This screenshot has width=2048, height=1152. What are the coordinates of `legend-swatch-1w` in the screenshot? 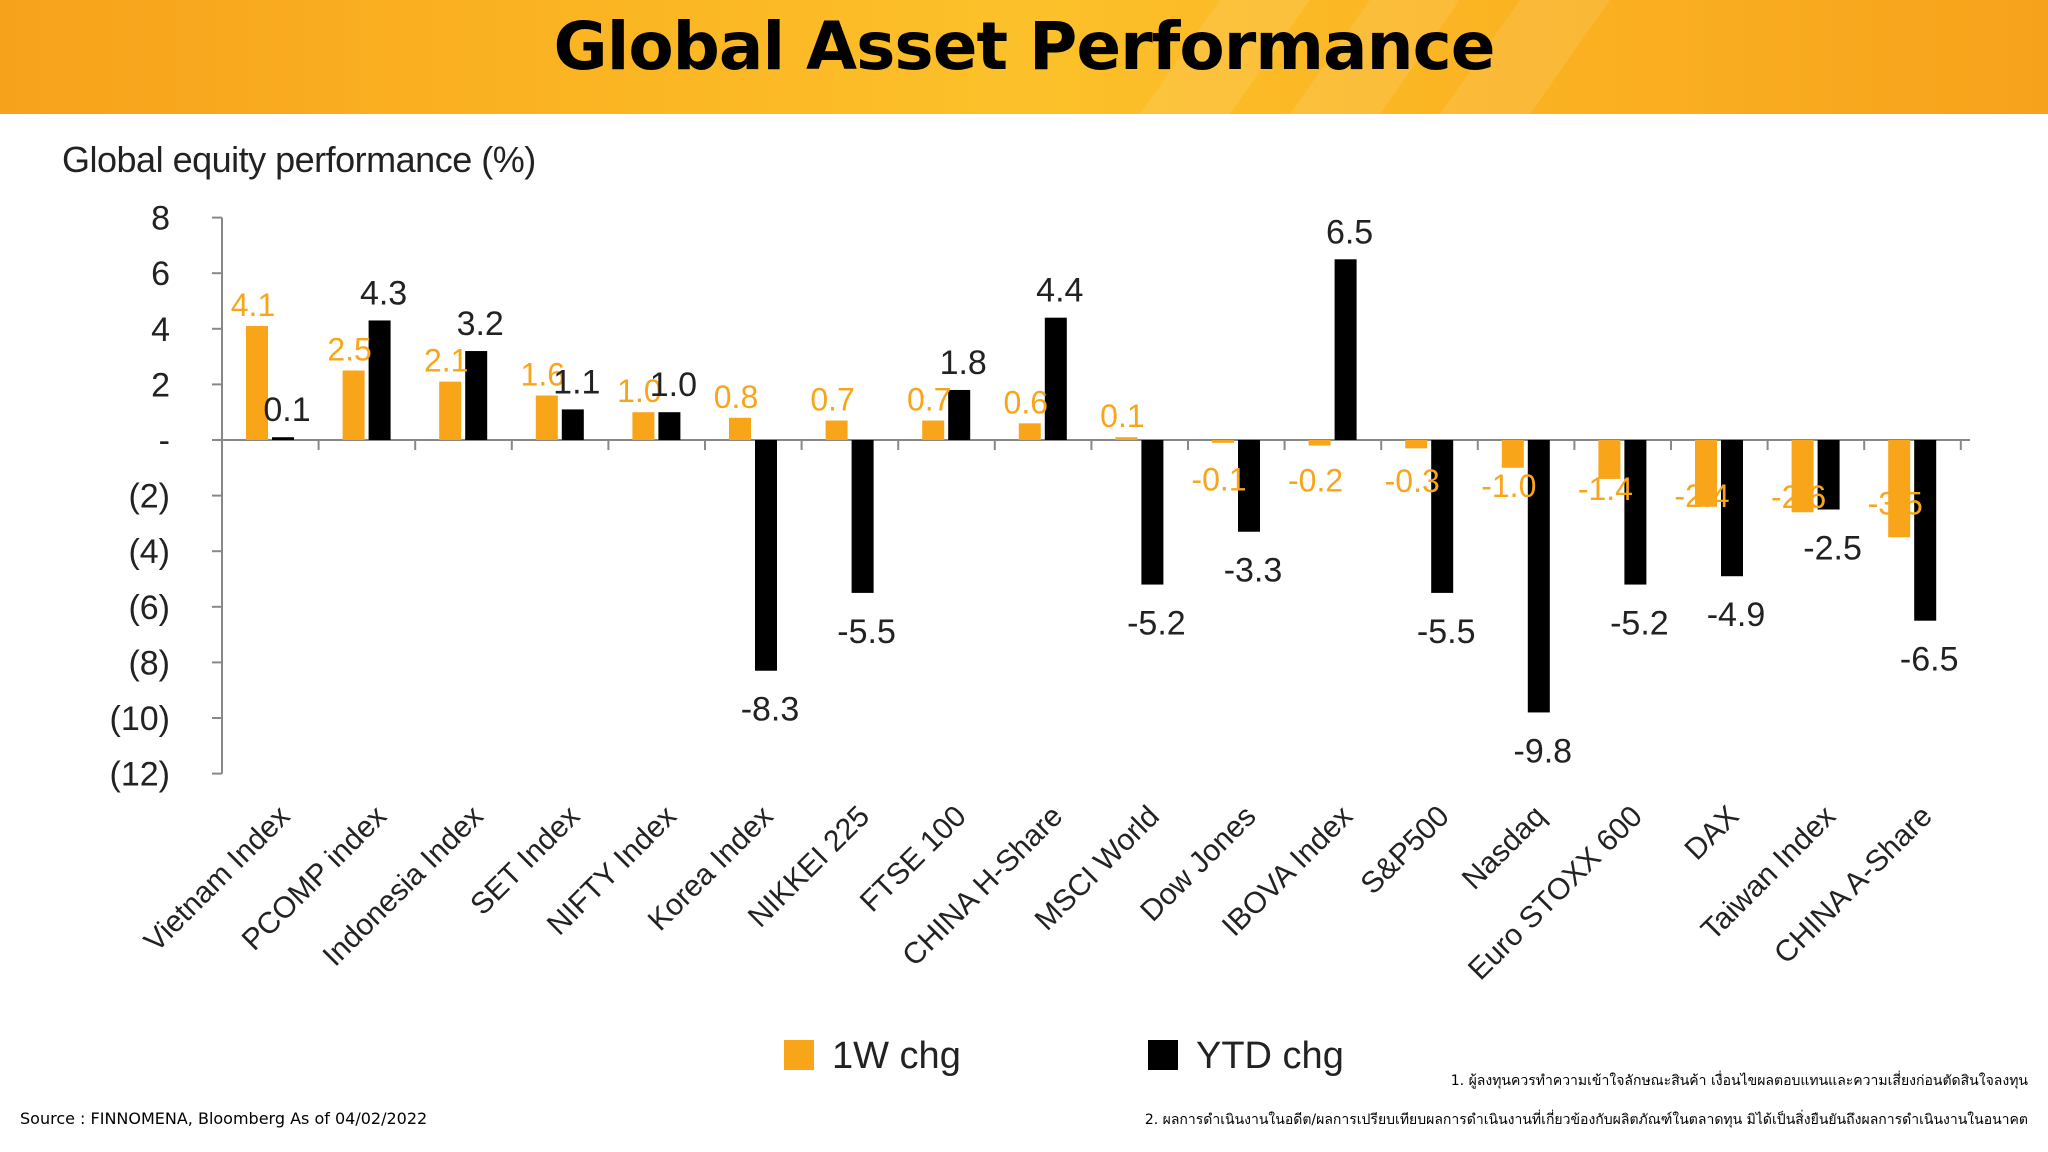 It's located at (799, 1055).